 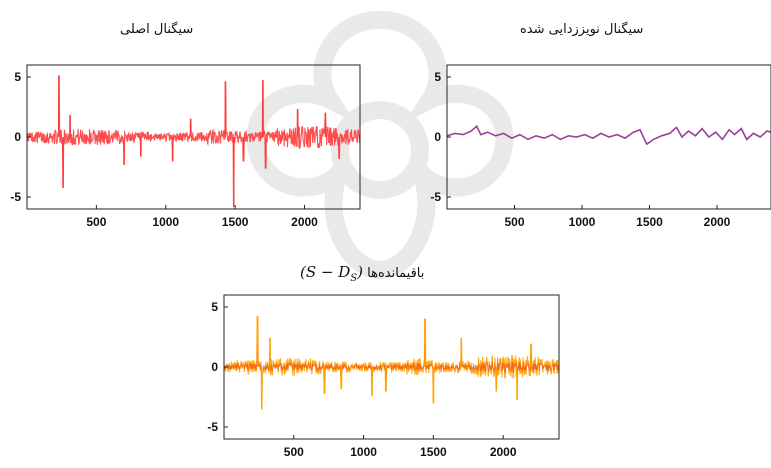 I want to click on original-plot-area, so click(x=193, y=141).